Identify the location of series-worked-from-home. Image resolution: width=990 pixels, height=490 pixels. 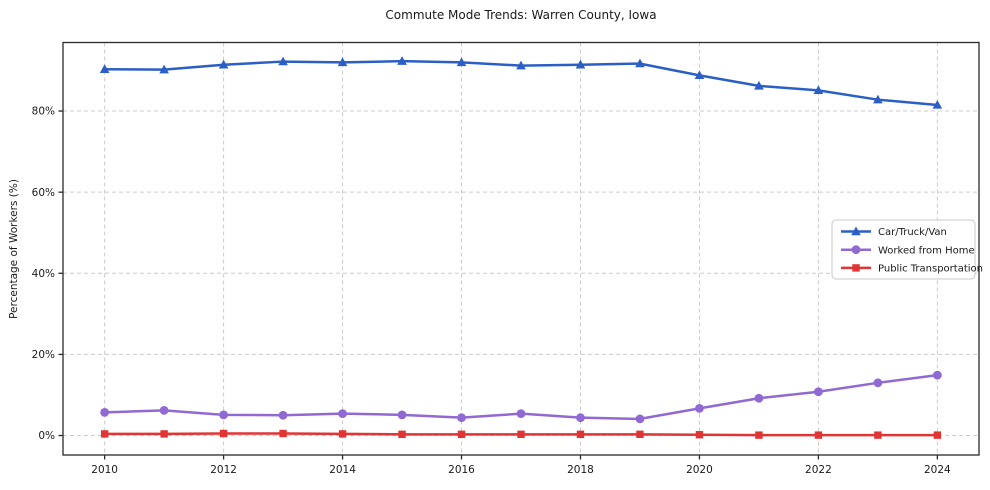
(521, 397).